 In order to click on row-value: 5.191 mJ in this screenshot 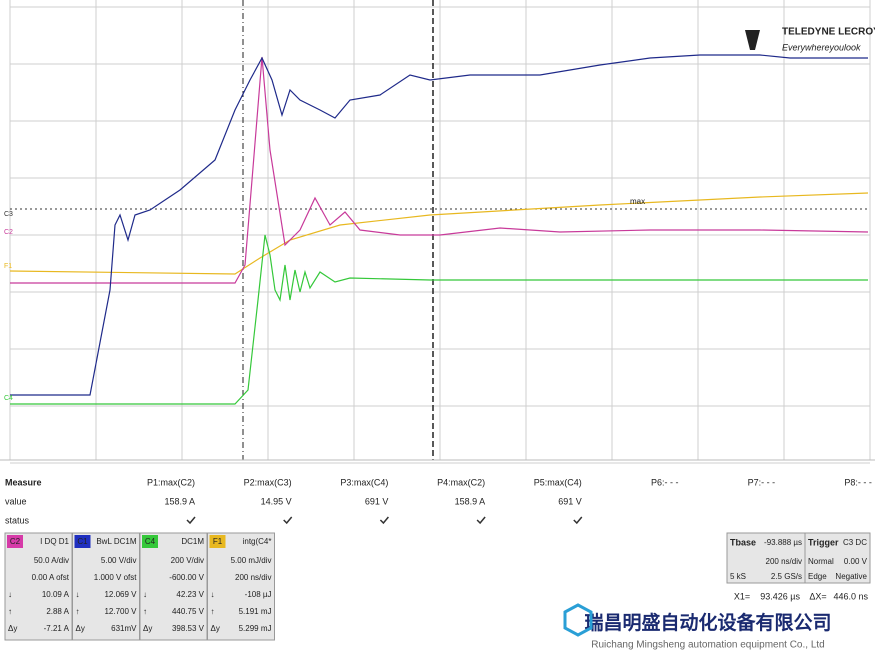, I will do `click(255, 611)`.